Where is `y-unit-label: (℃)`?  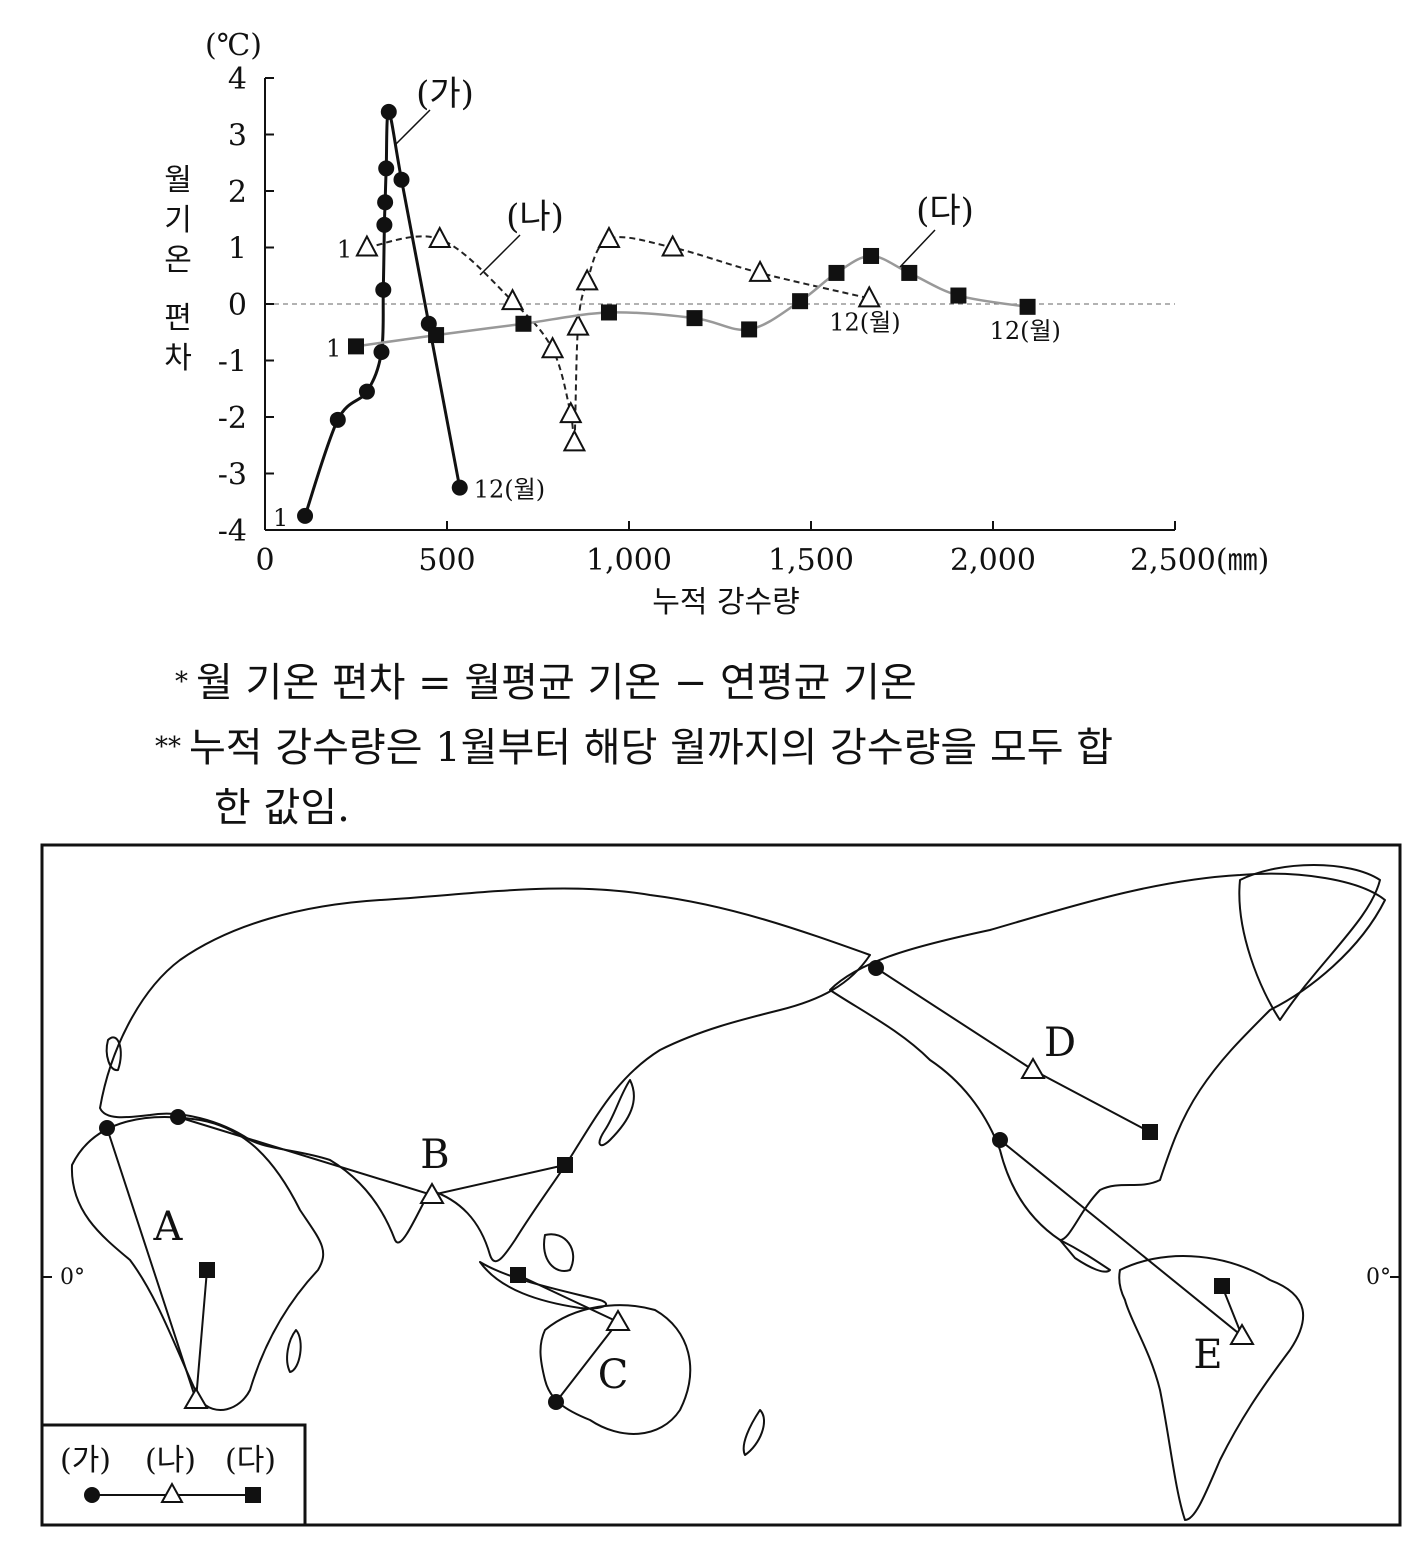 y-unit-label: (℃) is located at coordinates (233, 45).